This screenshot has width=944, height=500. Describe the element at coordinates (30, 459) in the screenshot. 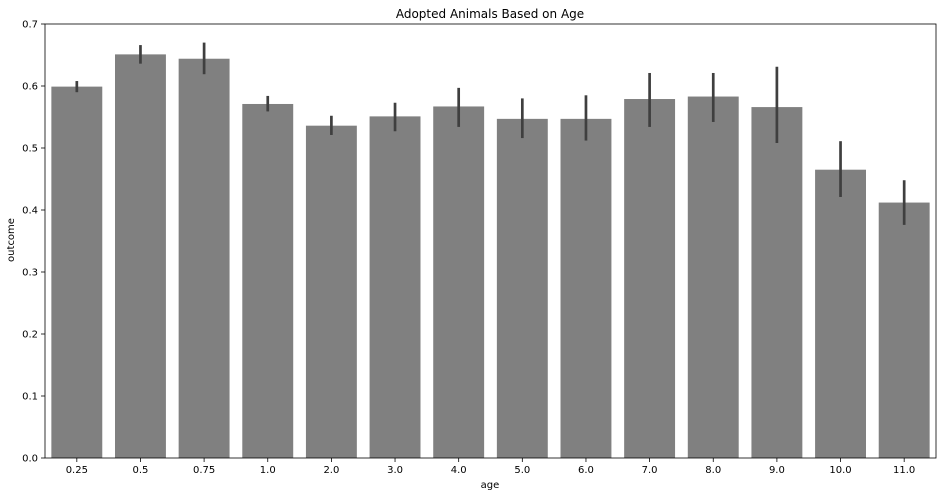

I see `y-tick-label-0.0: 0.0` at that location.